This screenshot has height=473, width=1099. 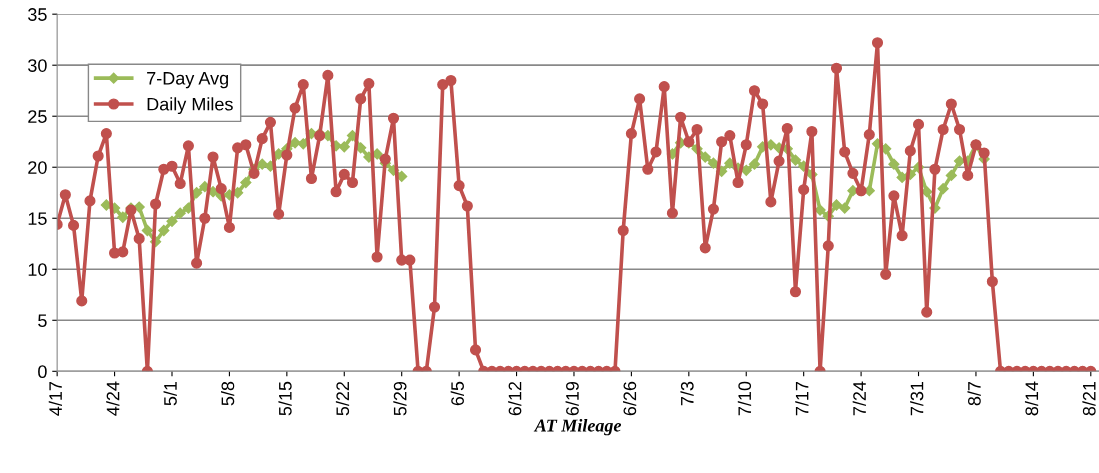 What do you see at coordinates (37, 269) in the screenshot?
I see `y-tick-label: 10` at bounding box center [37, 269].